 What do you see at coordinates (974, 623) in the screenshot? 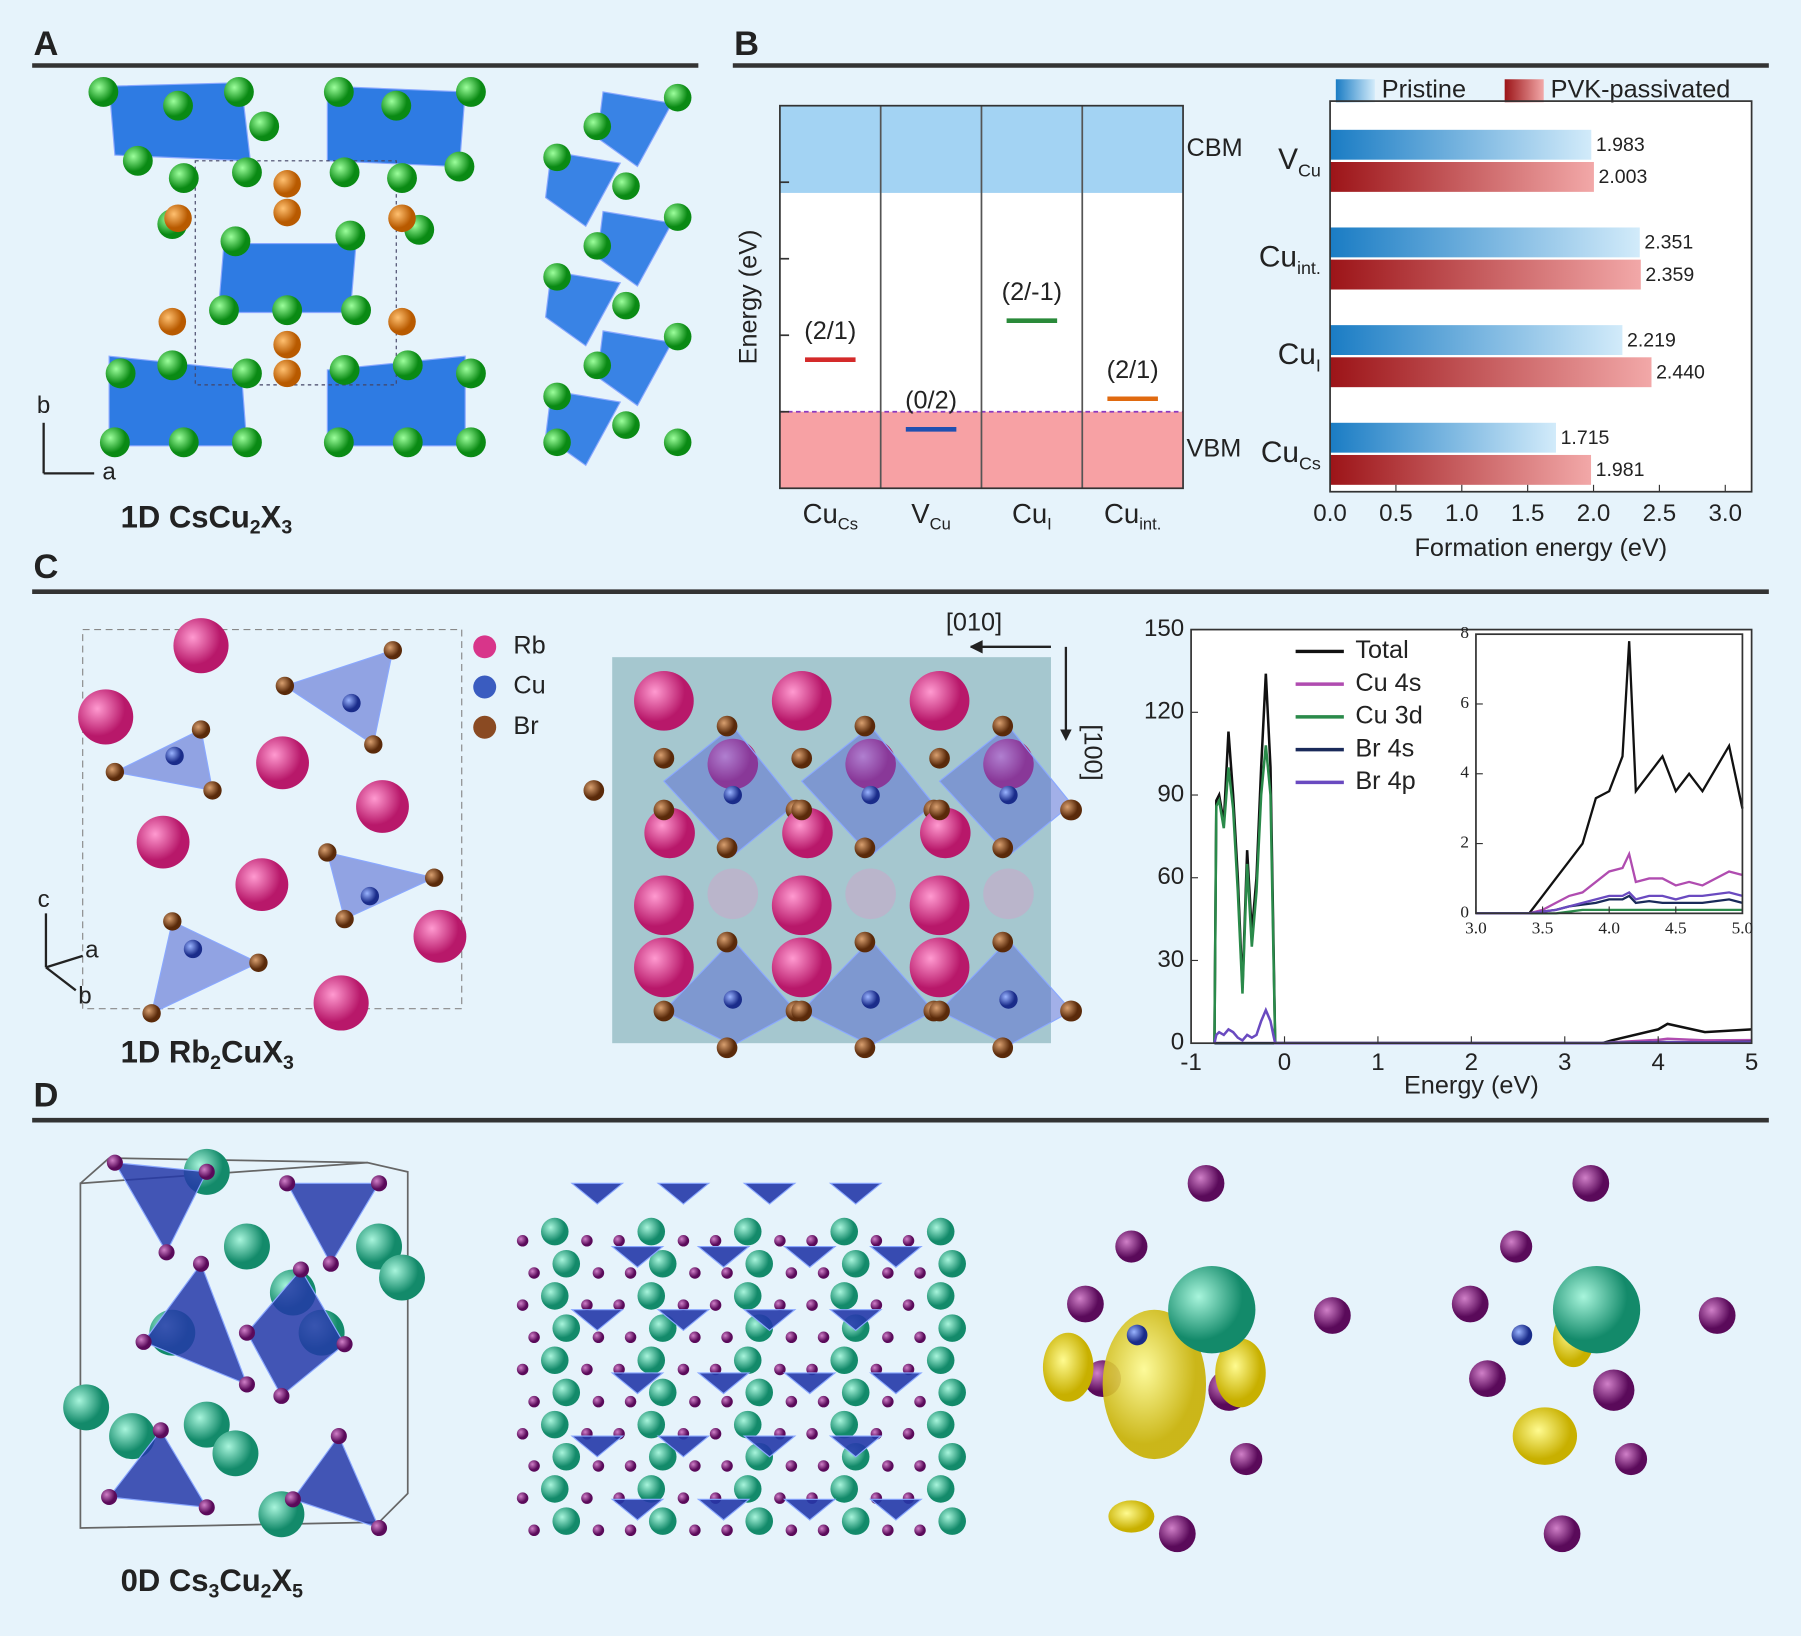
I see `direction-label: [010]` at bounding box center [974, 623].